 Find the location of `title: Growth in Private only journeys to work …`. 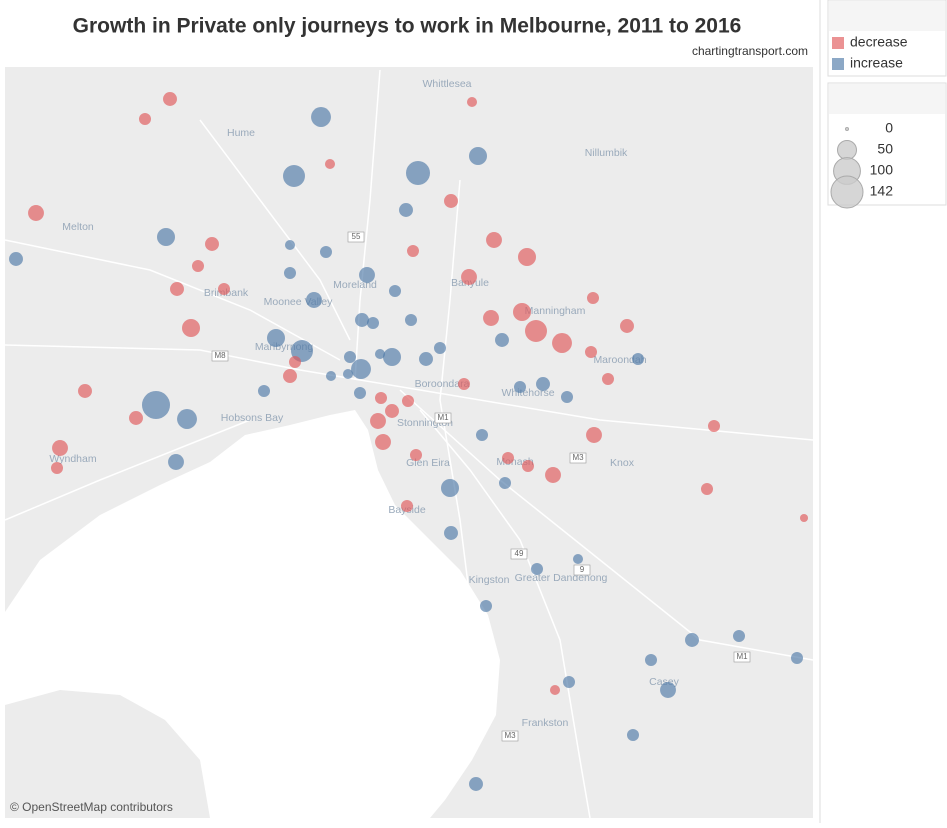

title: Growth in Private only journeys to work … is located at coordinates (407, 26).